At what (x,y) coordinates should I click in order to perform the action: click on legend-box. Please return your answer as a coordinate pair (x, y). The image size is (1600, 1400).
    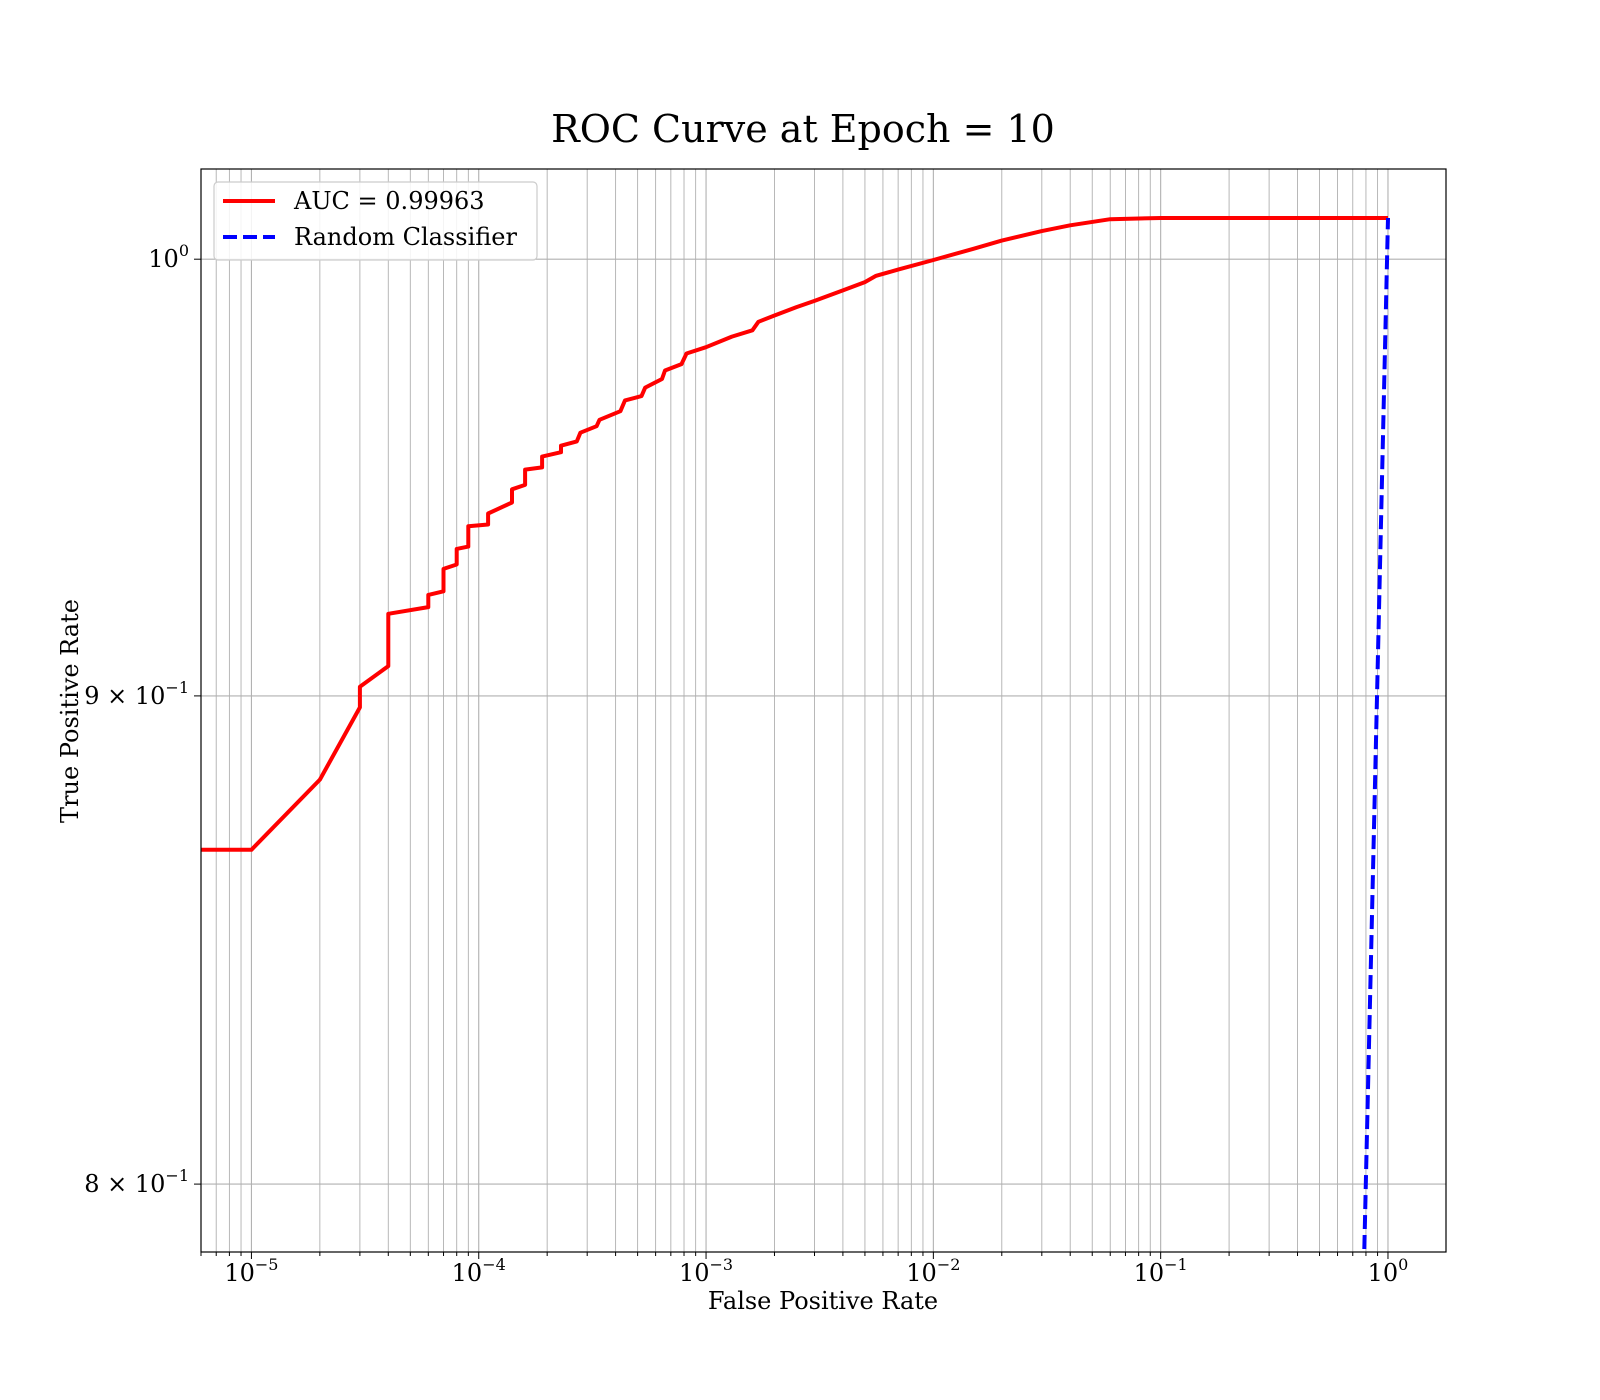
    Looking at the image, I should click on (375, 221).